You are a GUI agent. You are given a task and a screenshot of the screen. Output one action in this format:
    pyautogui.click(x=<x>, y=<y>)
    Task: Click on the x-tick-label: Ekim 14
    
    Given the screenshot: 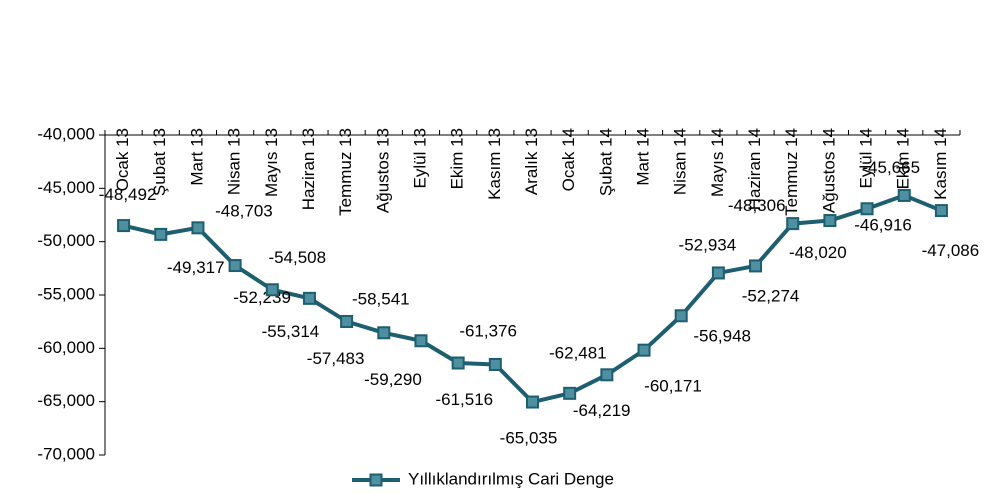 What is the action you would take?
    pyautogui.click(x=903, y=158)
    